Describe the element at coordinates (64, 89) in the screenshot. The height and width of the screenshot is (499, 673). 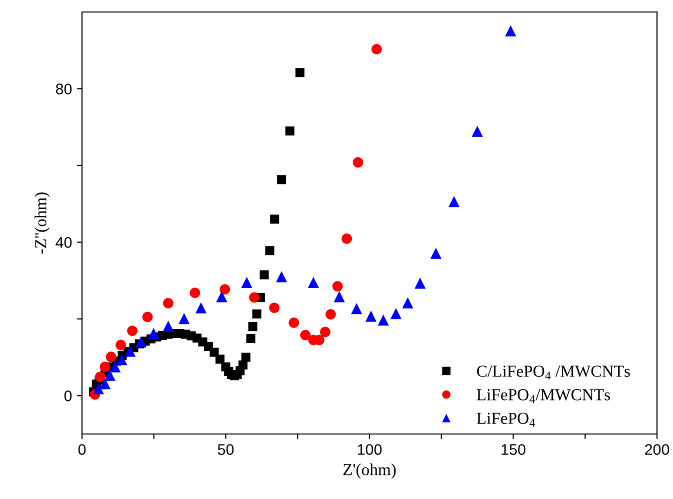
I see `y-tick-label: 80` at that location.